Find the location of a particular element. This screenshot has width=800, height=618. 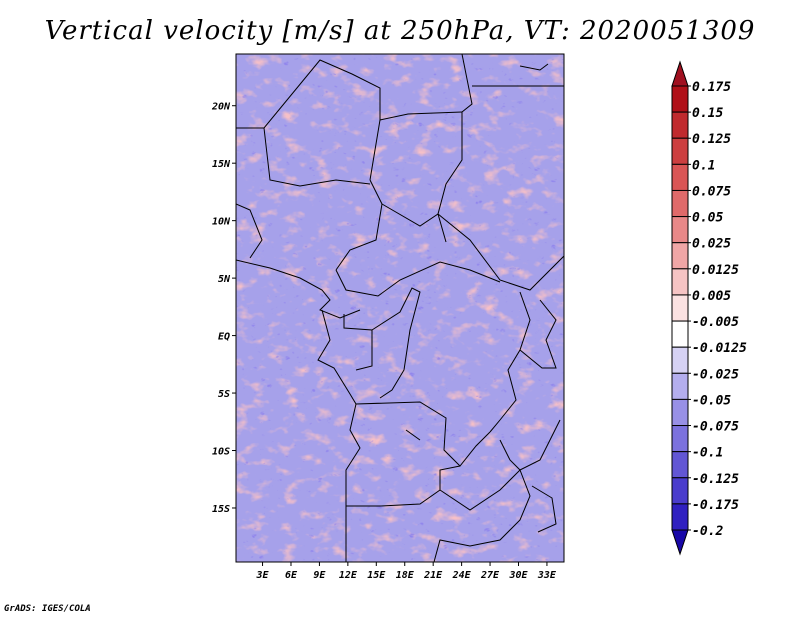

longitude-axis: 3E 6E 9E 12E 15E 18E 21E 24E 27E 30E 33E is located at coordinates (406, 571).